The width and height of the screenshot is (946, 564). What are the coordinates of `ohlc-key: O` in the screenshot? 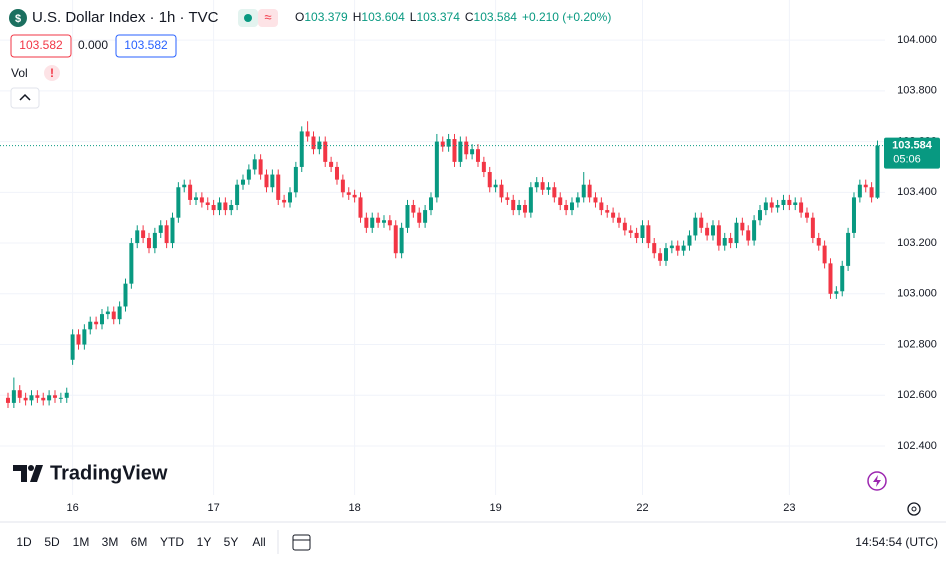 It's located at (299, 17).